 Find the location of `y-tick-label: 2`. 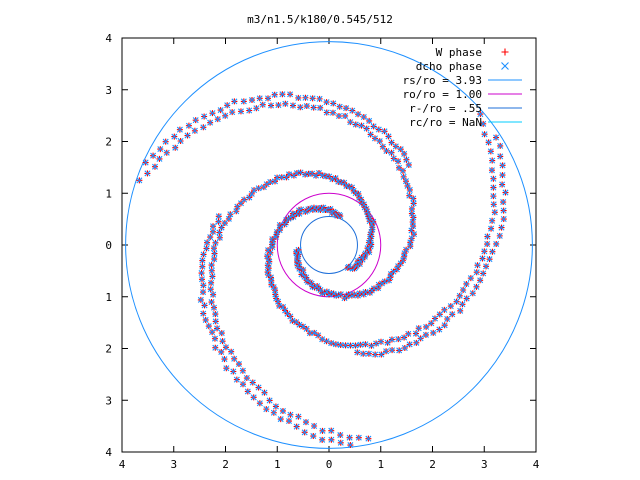

y-tick-label: 2 is located at coordinates (108, 142).